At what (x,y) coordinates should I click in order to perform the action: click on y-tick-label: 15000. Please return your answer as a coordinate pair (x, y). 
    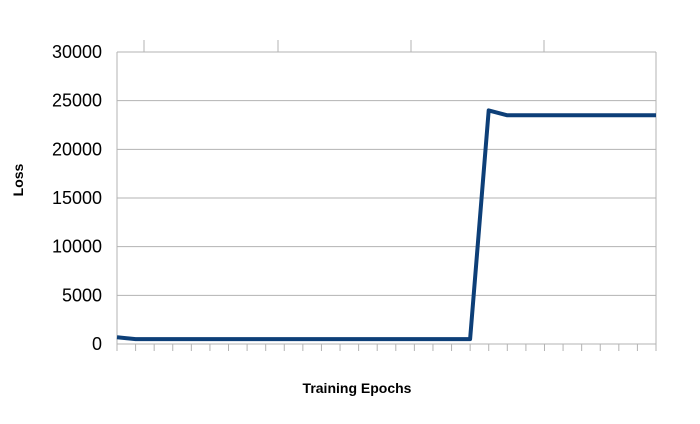
    Looking at the image, I should click on (77, 198).